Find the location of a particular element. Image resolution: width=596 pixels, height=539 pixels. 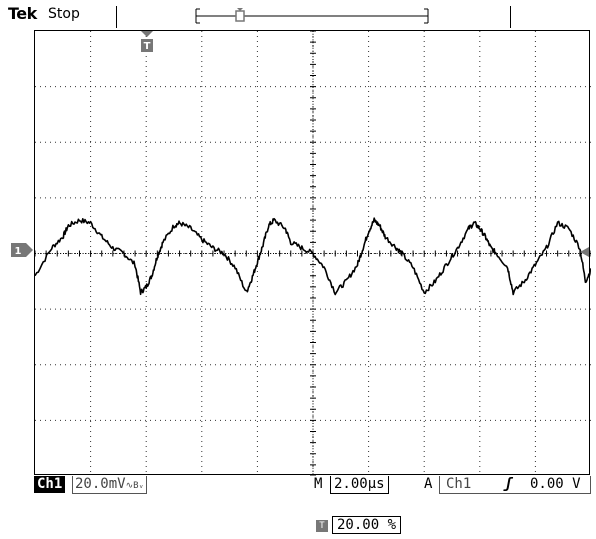

trigger-readout-box is located at coordinates (515, 485).